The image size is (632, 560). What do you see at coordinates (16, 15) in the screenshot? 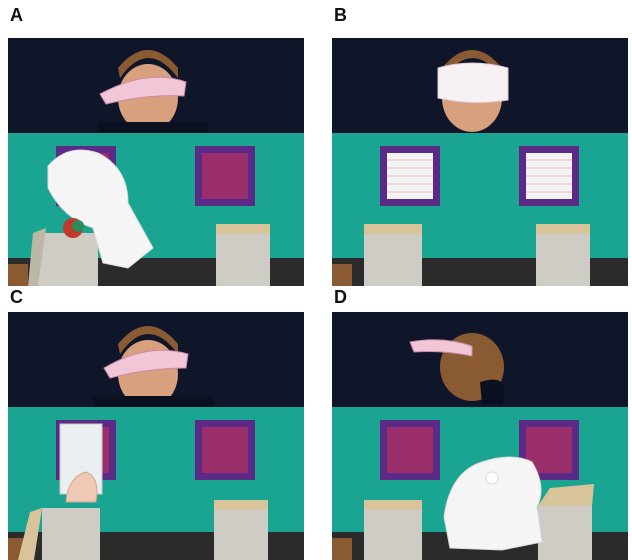
I see `panel-label-a: A` at bounding box center [16, 15].